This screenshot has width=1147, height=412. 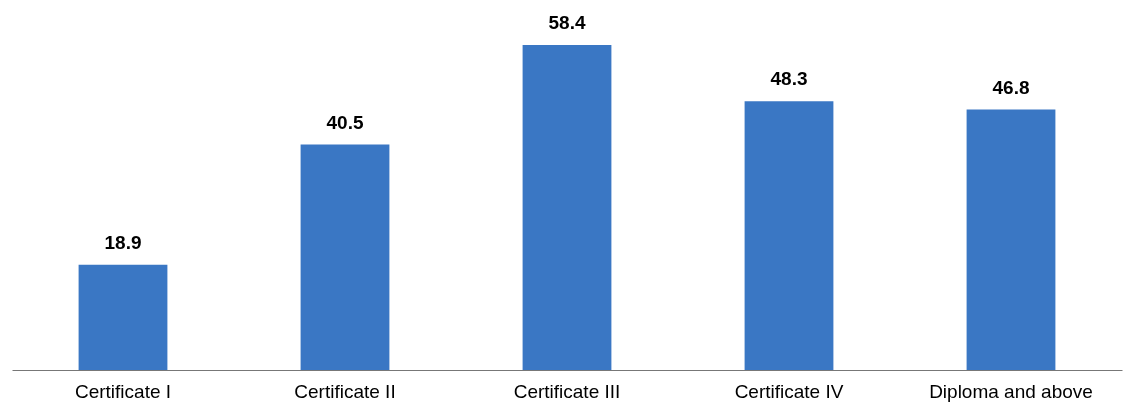 What do you see at coordinates (1011, 87) in the screenshot?
I see `data-label: 46.8` at bounding box center [1011, 87].